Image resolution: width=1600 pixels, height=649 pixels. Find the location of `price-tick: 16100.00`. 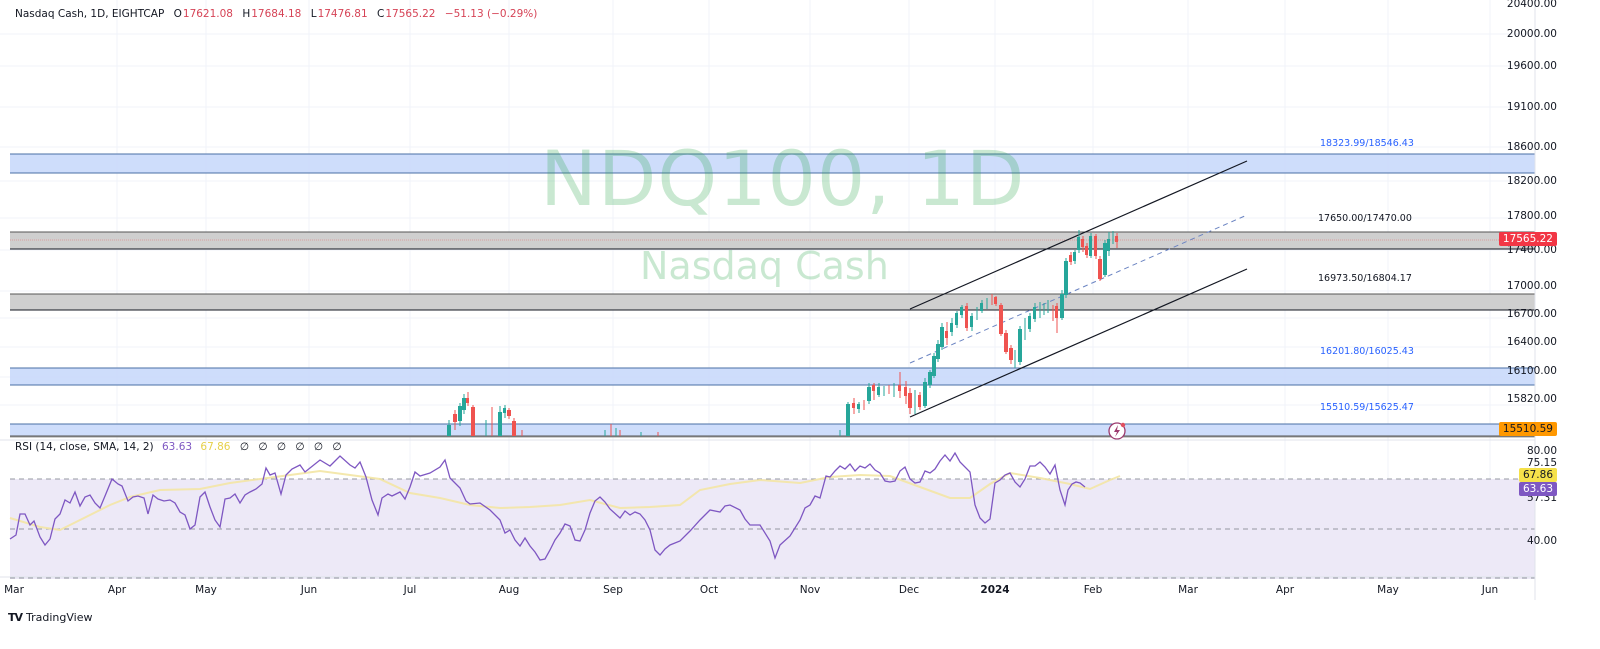

price-tick: 16100.00 is located at coordinates (1531, 371).